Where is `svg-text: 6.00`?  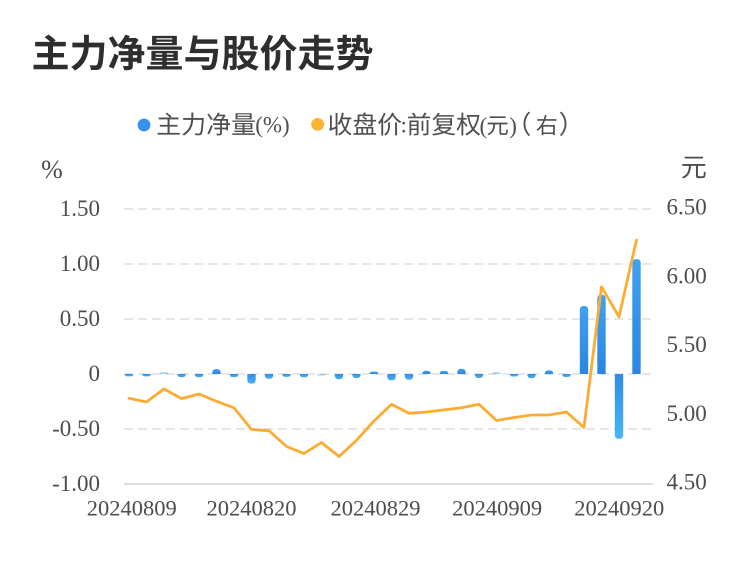 svg-text: 6.00 is located at coordinates (687, 275).